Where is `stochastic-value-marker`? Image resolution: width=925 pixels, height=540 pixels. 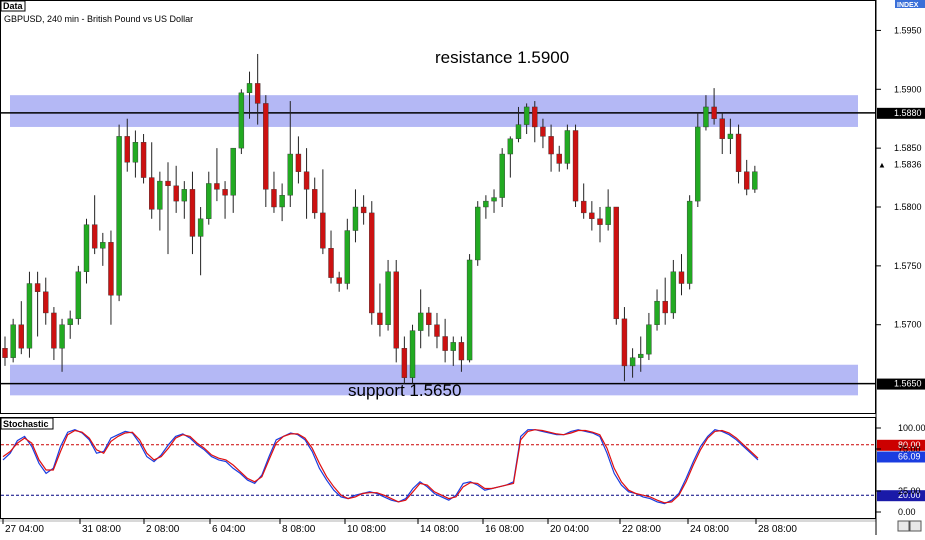
stochastic-value-marker is located at coordinates (901, 457).